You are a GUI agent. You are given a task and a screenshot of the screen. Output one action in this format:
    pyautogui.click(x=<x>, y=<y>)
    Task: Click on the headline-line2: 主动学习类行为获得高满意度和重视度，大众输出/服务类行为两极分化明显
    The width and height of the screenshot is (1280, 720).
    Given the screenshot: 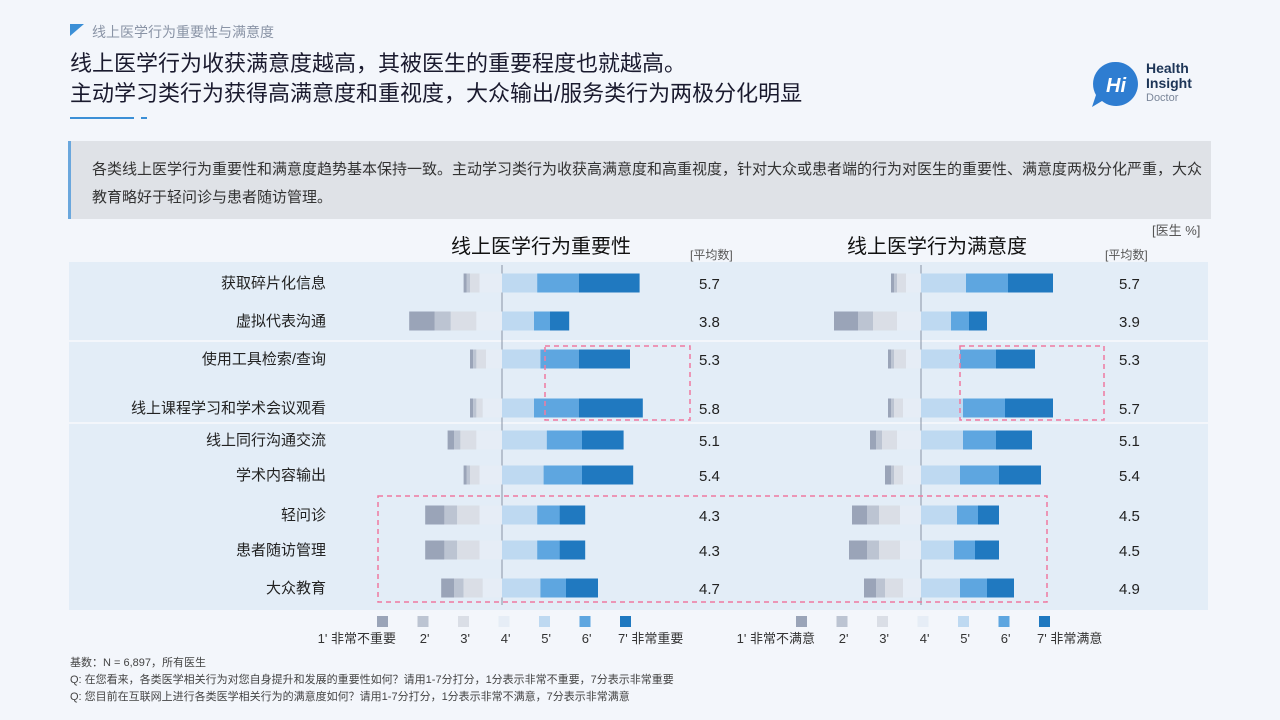 What is the action you would take?
    pyautogui.click(x=436, y=93)
    